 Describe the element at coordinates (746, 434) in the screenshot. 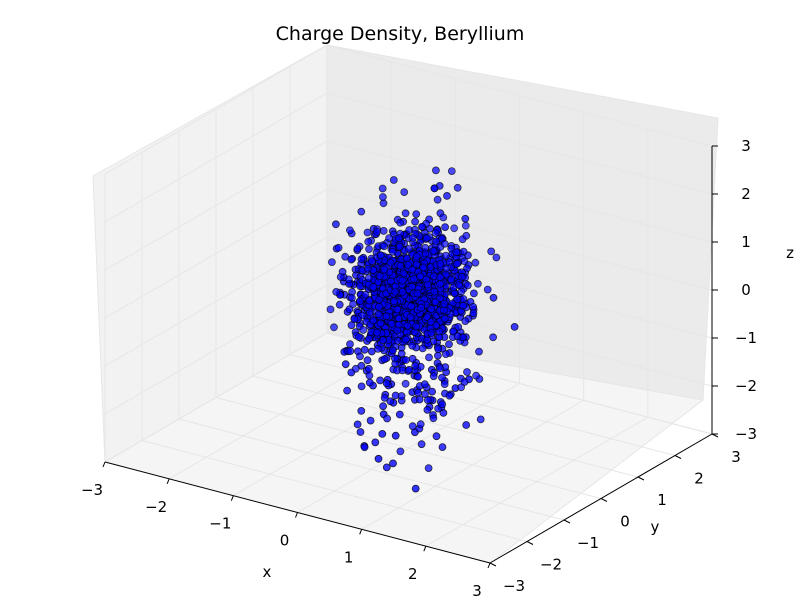

I see `z-tick-label: −3` at that location.